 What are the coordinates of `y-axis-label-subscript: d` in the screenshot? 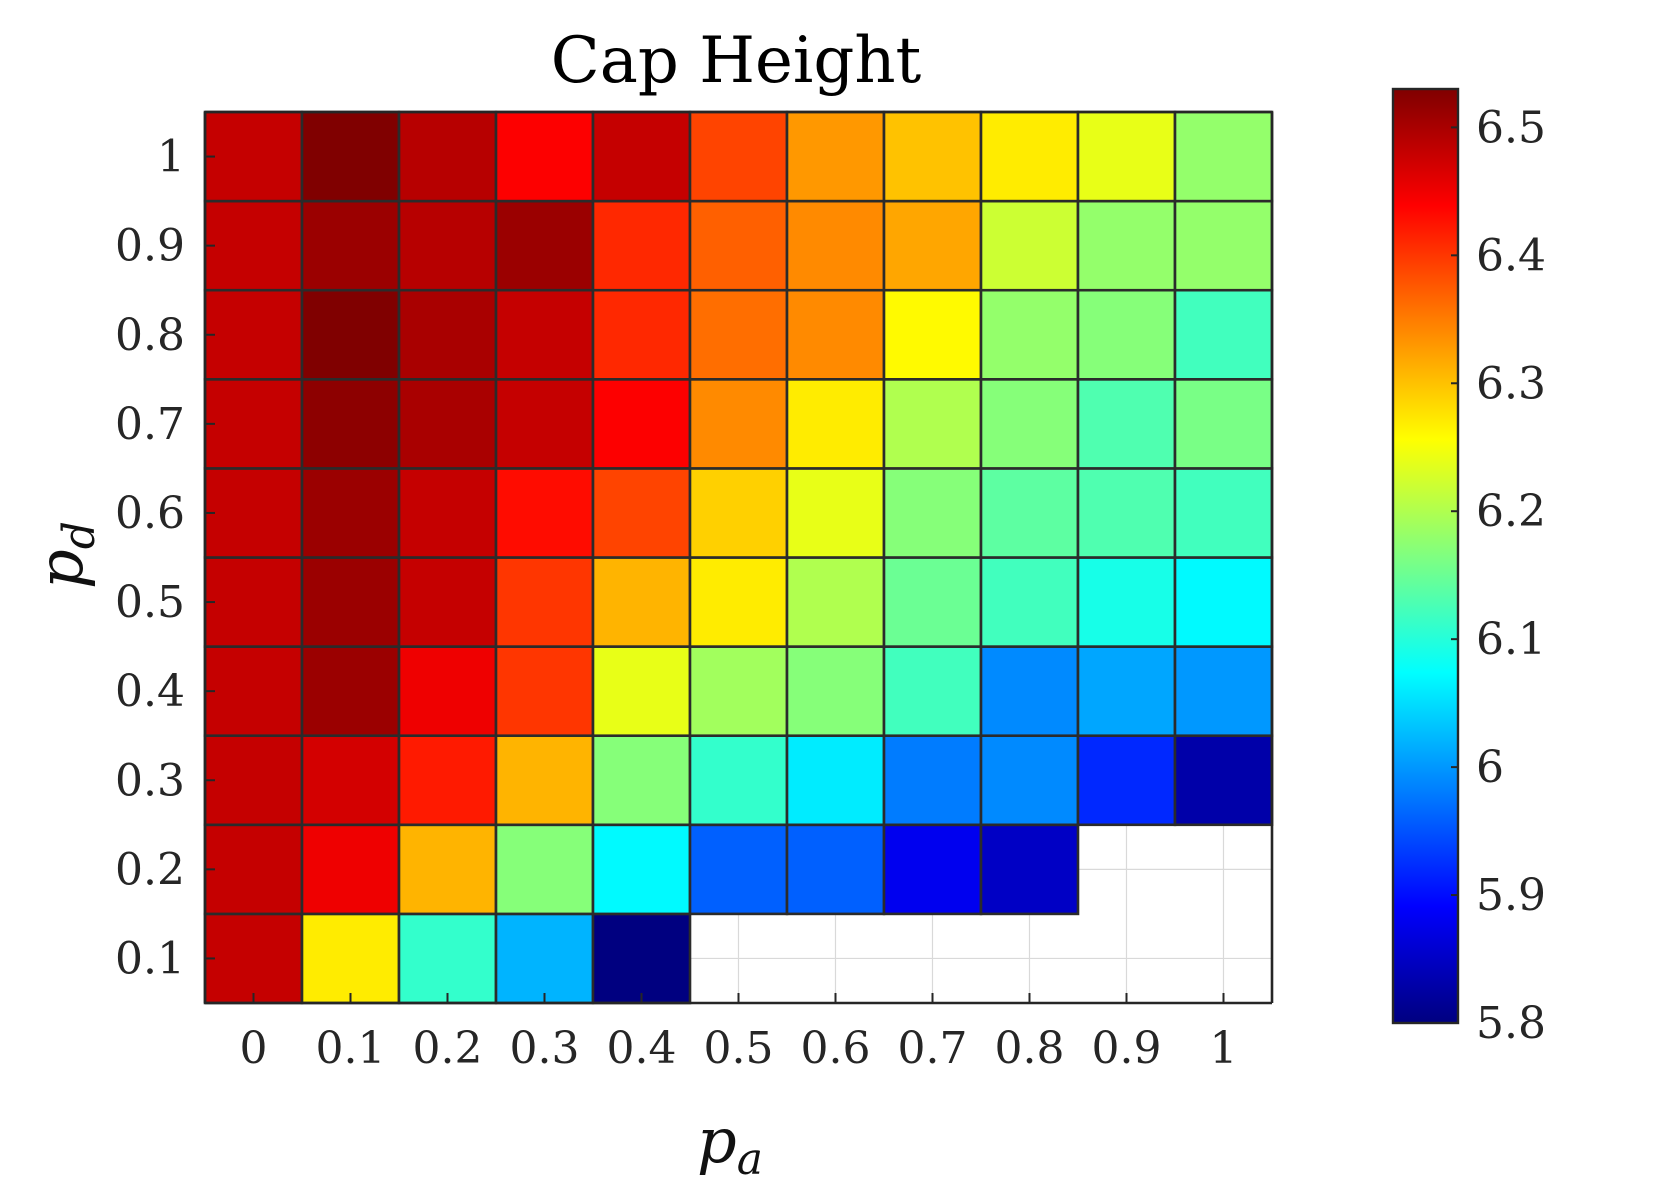 It's located at (79, 535).